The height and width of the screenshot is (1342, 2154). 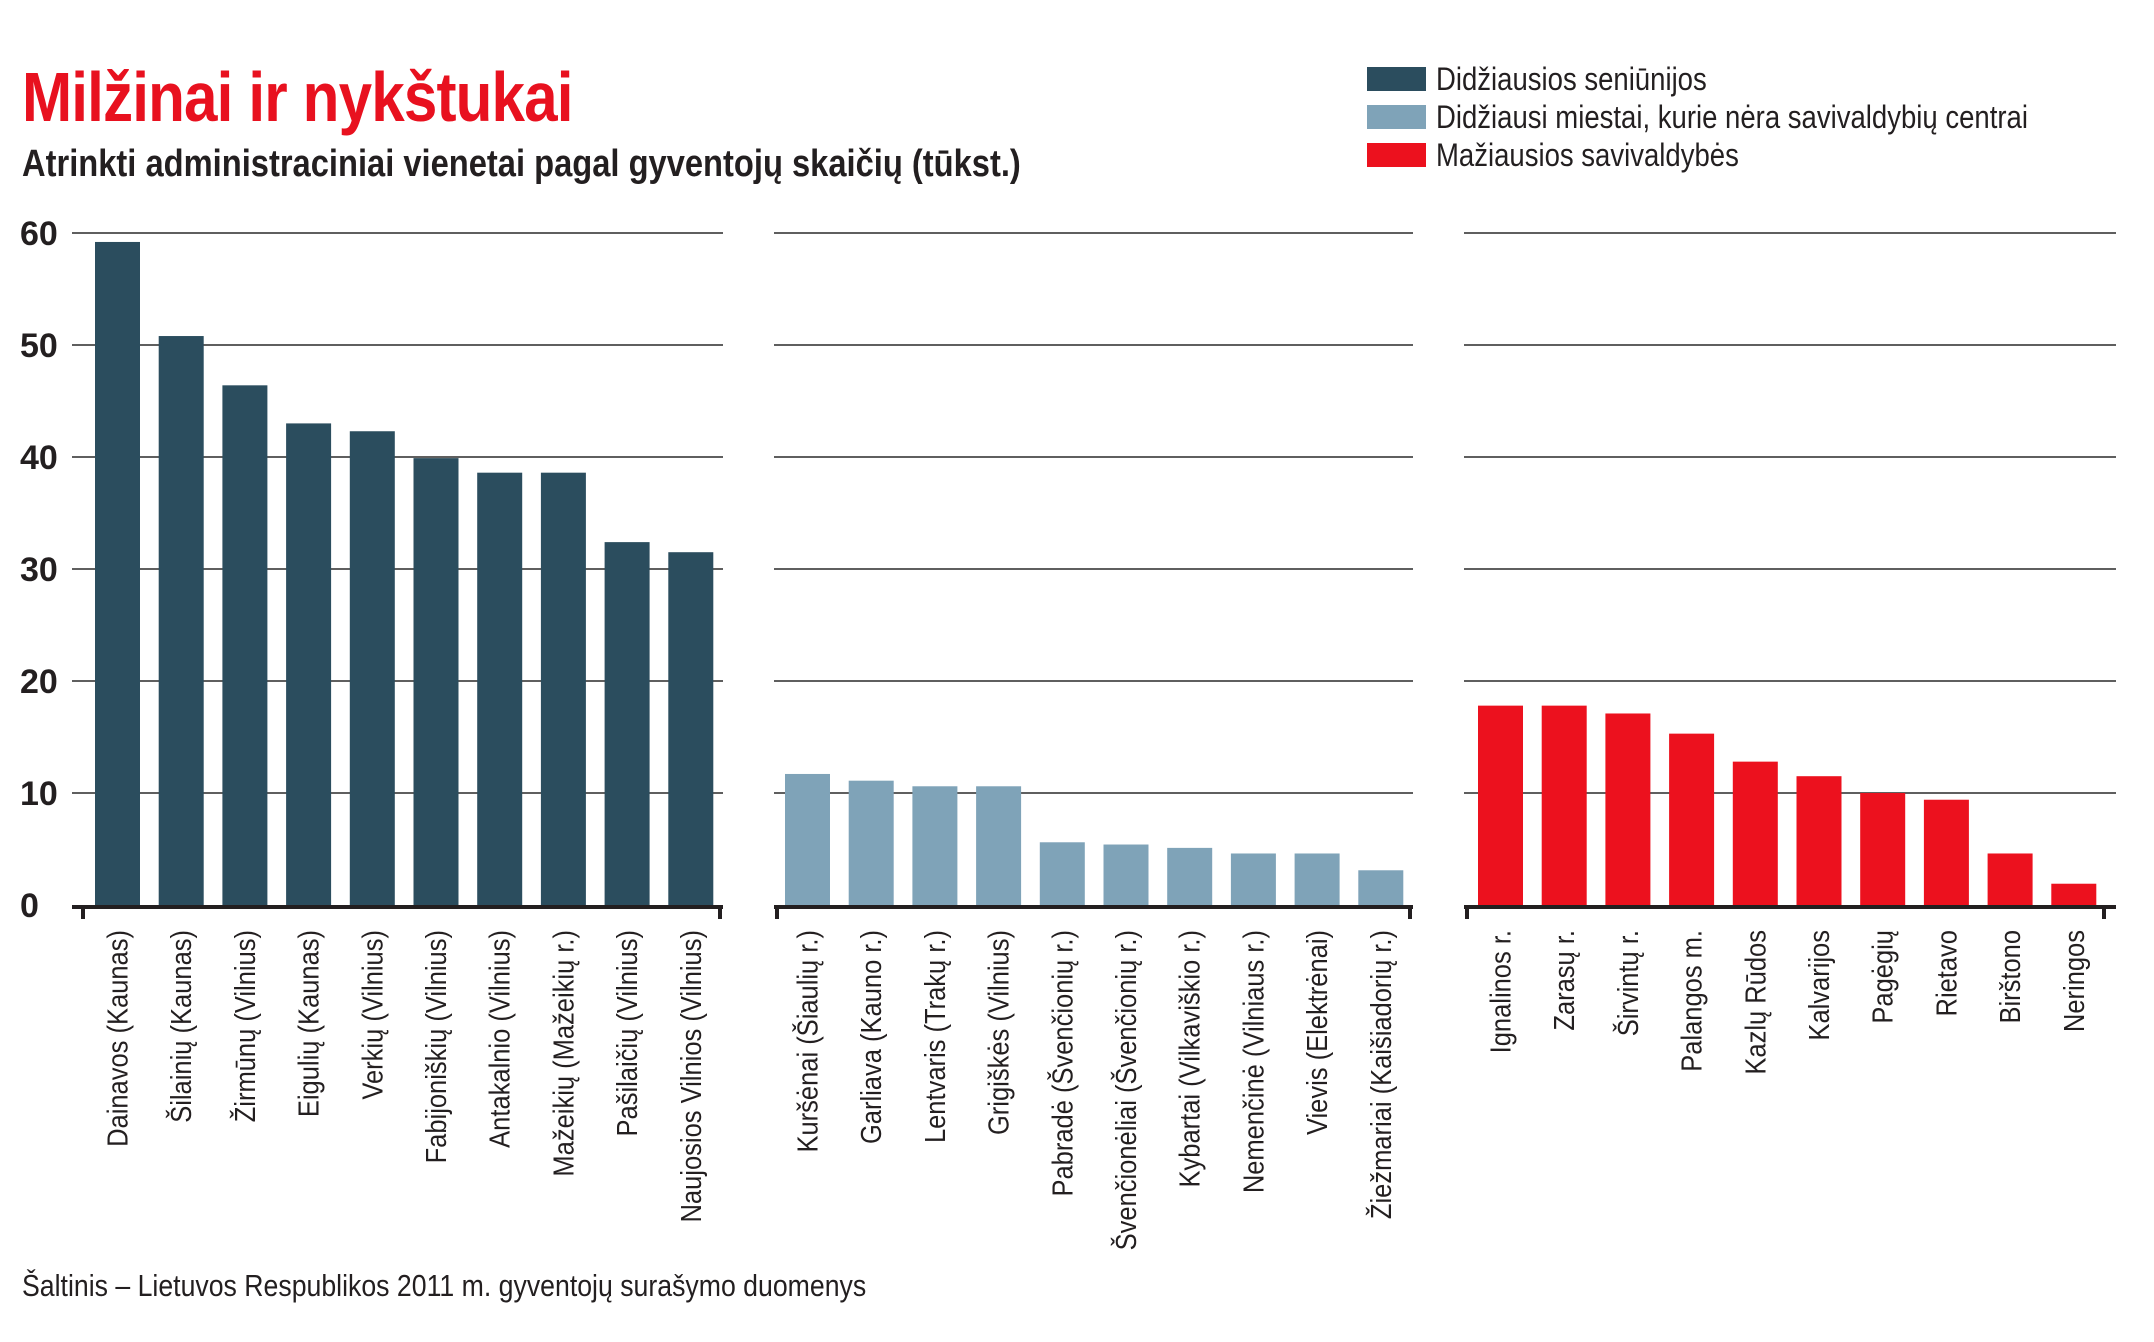 What do you see at coordinates (499, 1039) in the screenshot?
I see `x-tick-label: Antakalnio (Vilnius)` at bounding box center [499, 1039].